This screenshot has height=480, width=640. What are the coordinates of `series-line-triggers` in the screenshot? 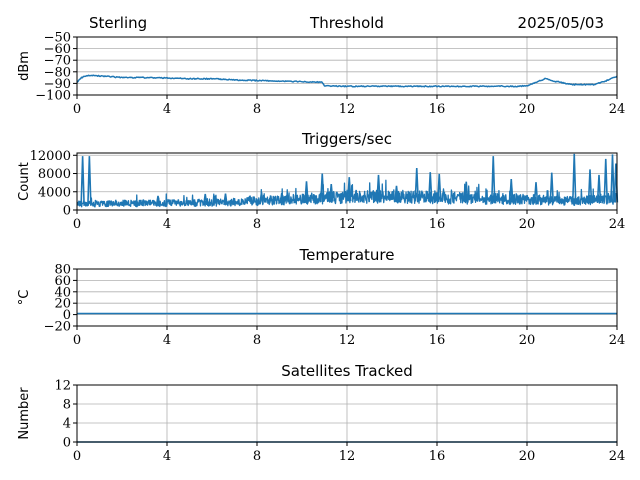 It's located at (347, 193).